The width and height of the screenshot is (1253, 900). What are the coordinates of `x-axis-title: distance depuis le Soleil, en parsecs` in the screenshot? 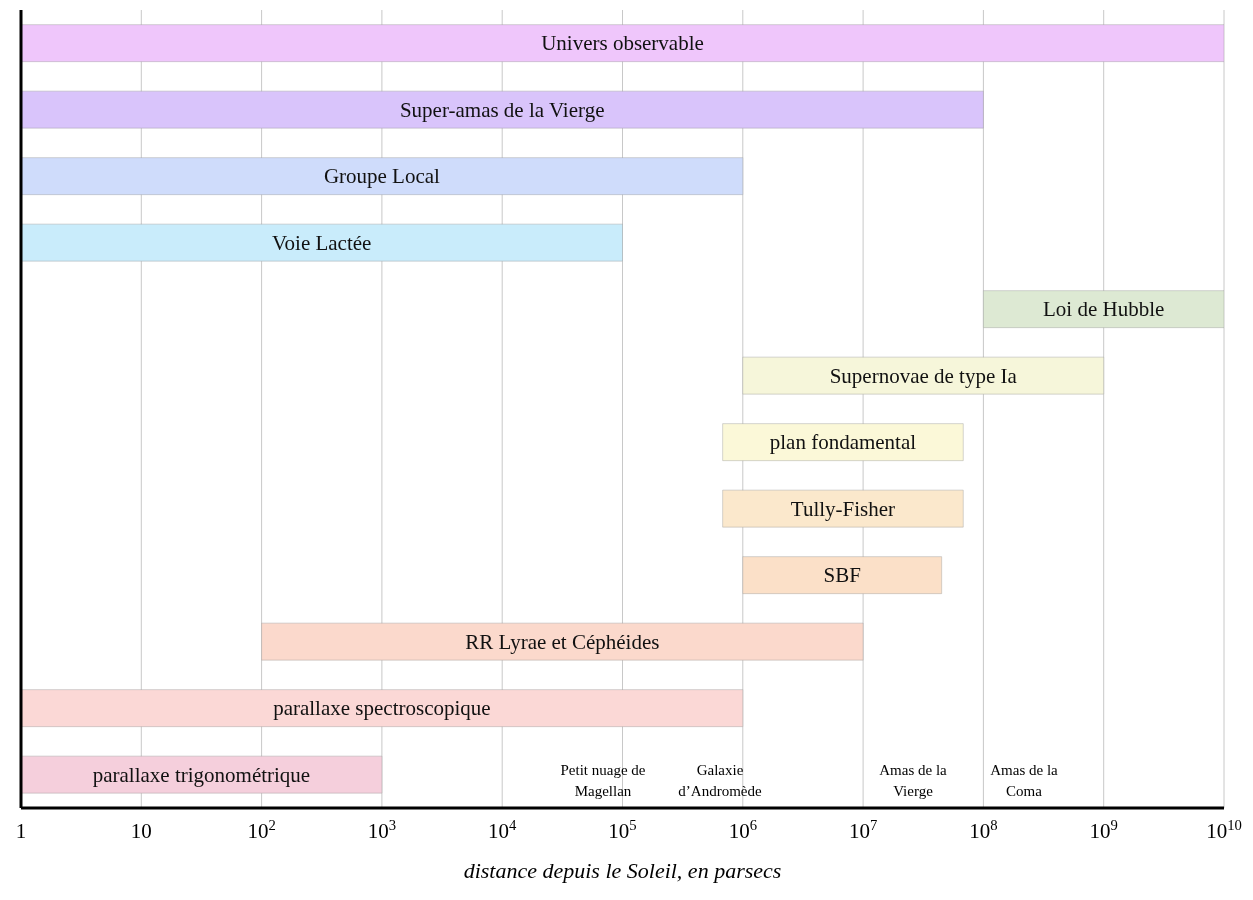 It's located at (622, 870).